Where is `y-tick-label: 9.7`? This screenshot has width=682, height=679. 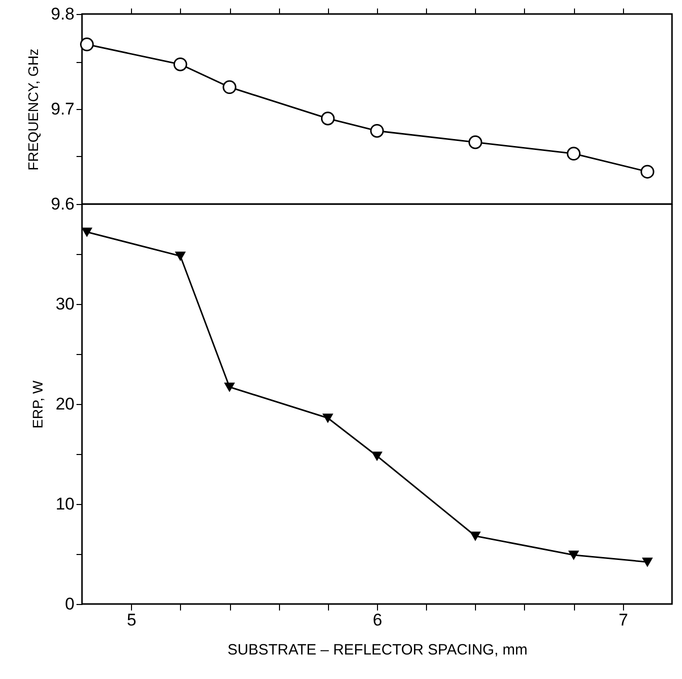 y-tick-label: 9.7 is located at coordinates (62, 109).